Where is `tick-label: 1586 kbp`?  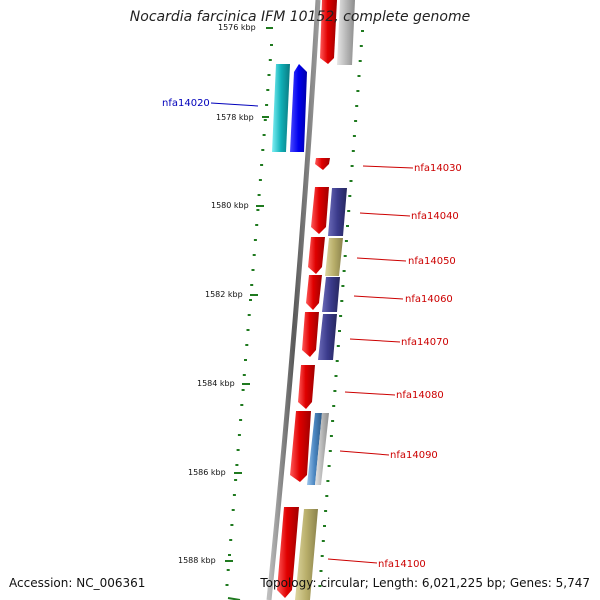 tick-label: 1586 kbp is located at coordinates (207, 472).